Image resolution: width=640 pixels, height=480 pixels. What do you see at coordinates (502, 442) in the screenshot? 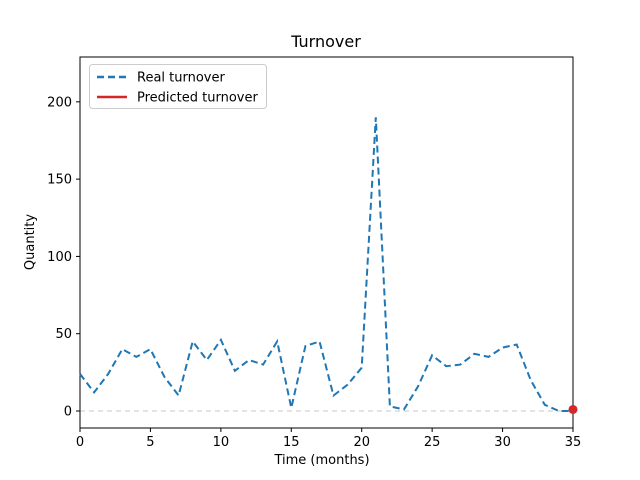
I see `x-tick-label: 30` at bounding box center [502, 442].